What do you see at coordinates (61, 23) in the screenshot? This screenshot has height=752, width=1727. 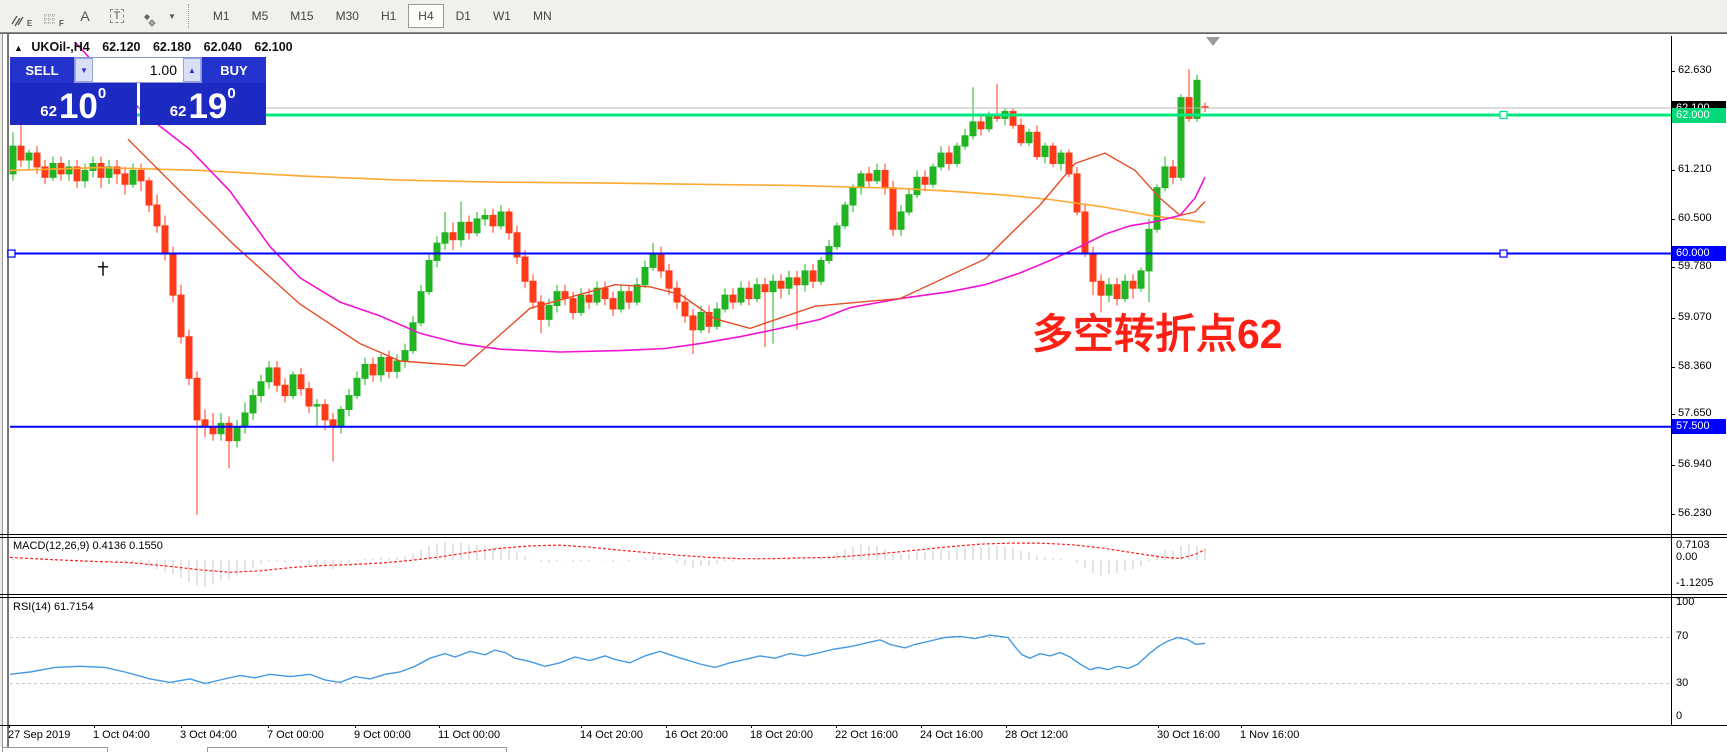 I see `icon-sub-label: F` at bounding box center [61, 23].